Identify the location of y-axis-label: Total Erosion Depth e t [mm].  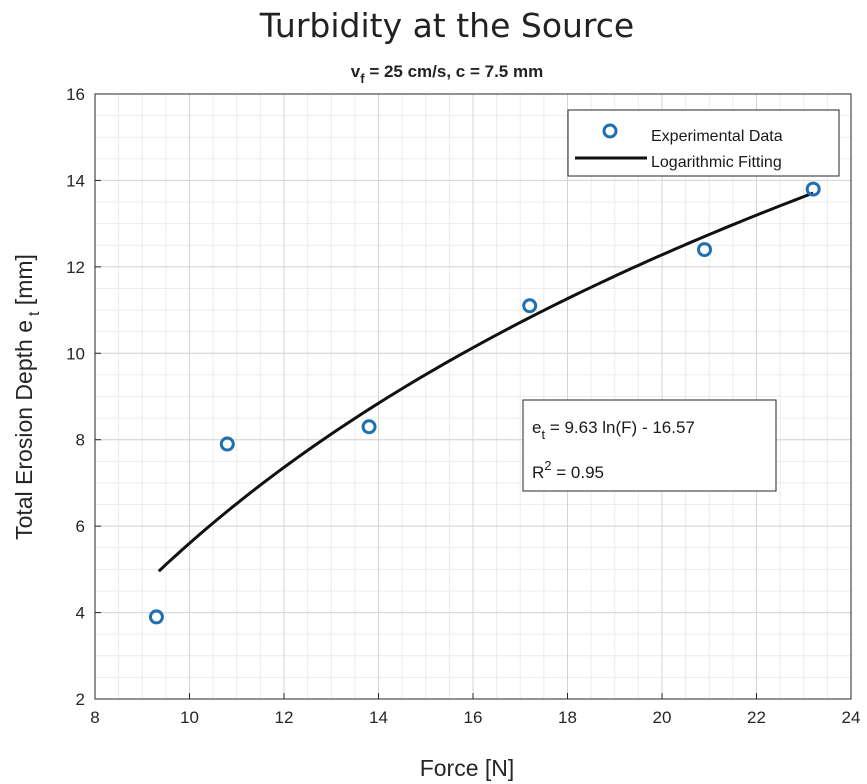
(27, 397).